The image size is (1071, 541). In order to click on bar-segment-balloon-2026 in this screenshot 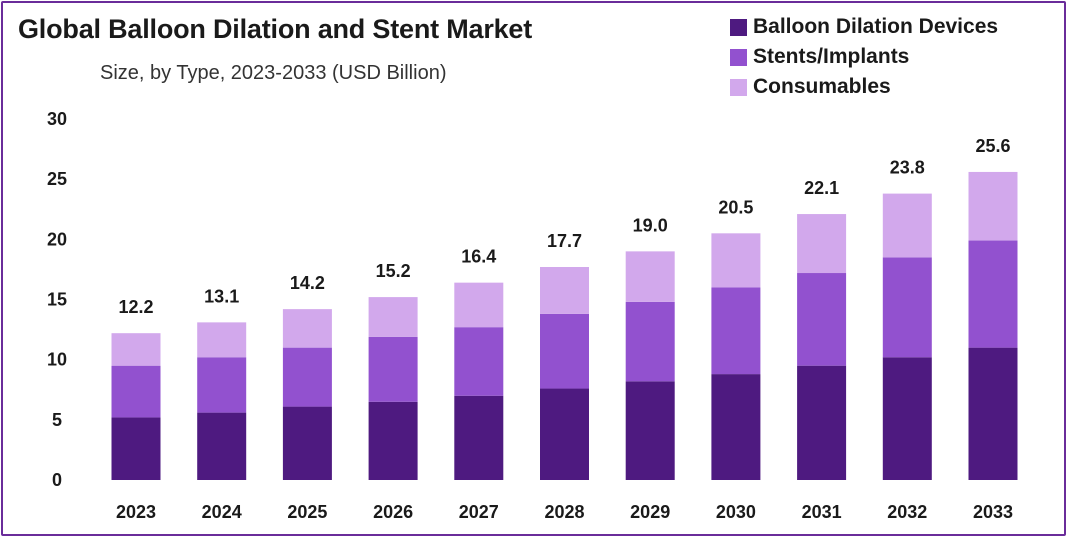, I will do `click(393, 440)`.